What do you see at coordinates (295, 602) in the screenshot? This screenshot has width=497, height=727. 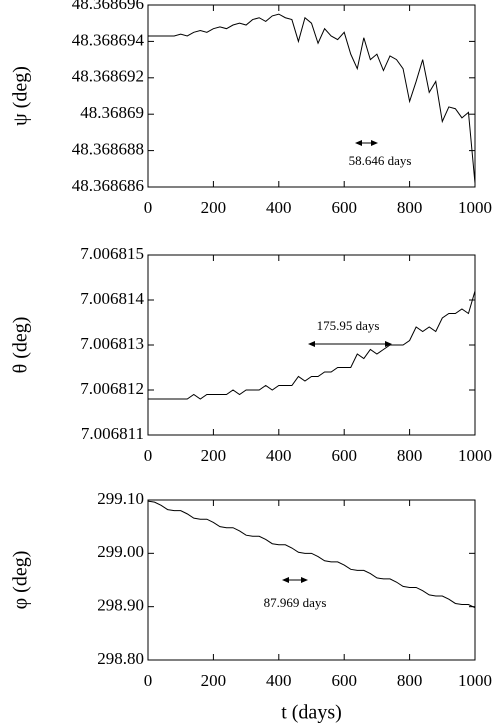 I see `annotation: 87.969 days` at bounding box center [295, 602].